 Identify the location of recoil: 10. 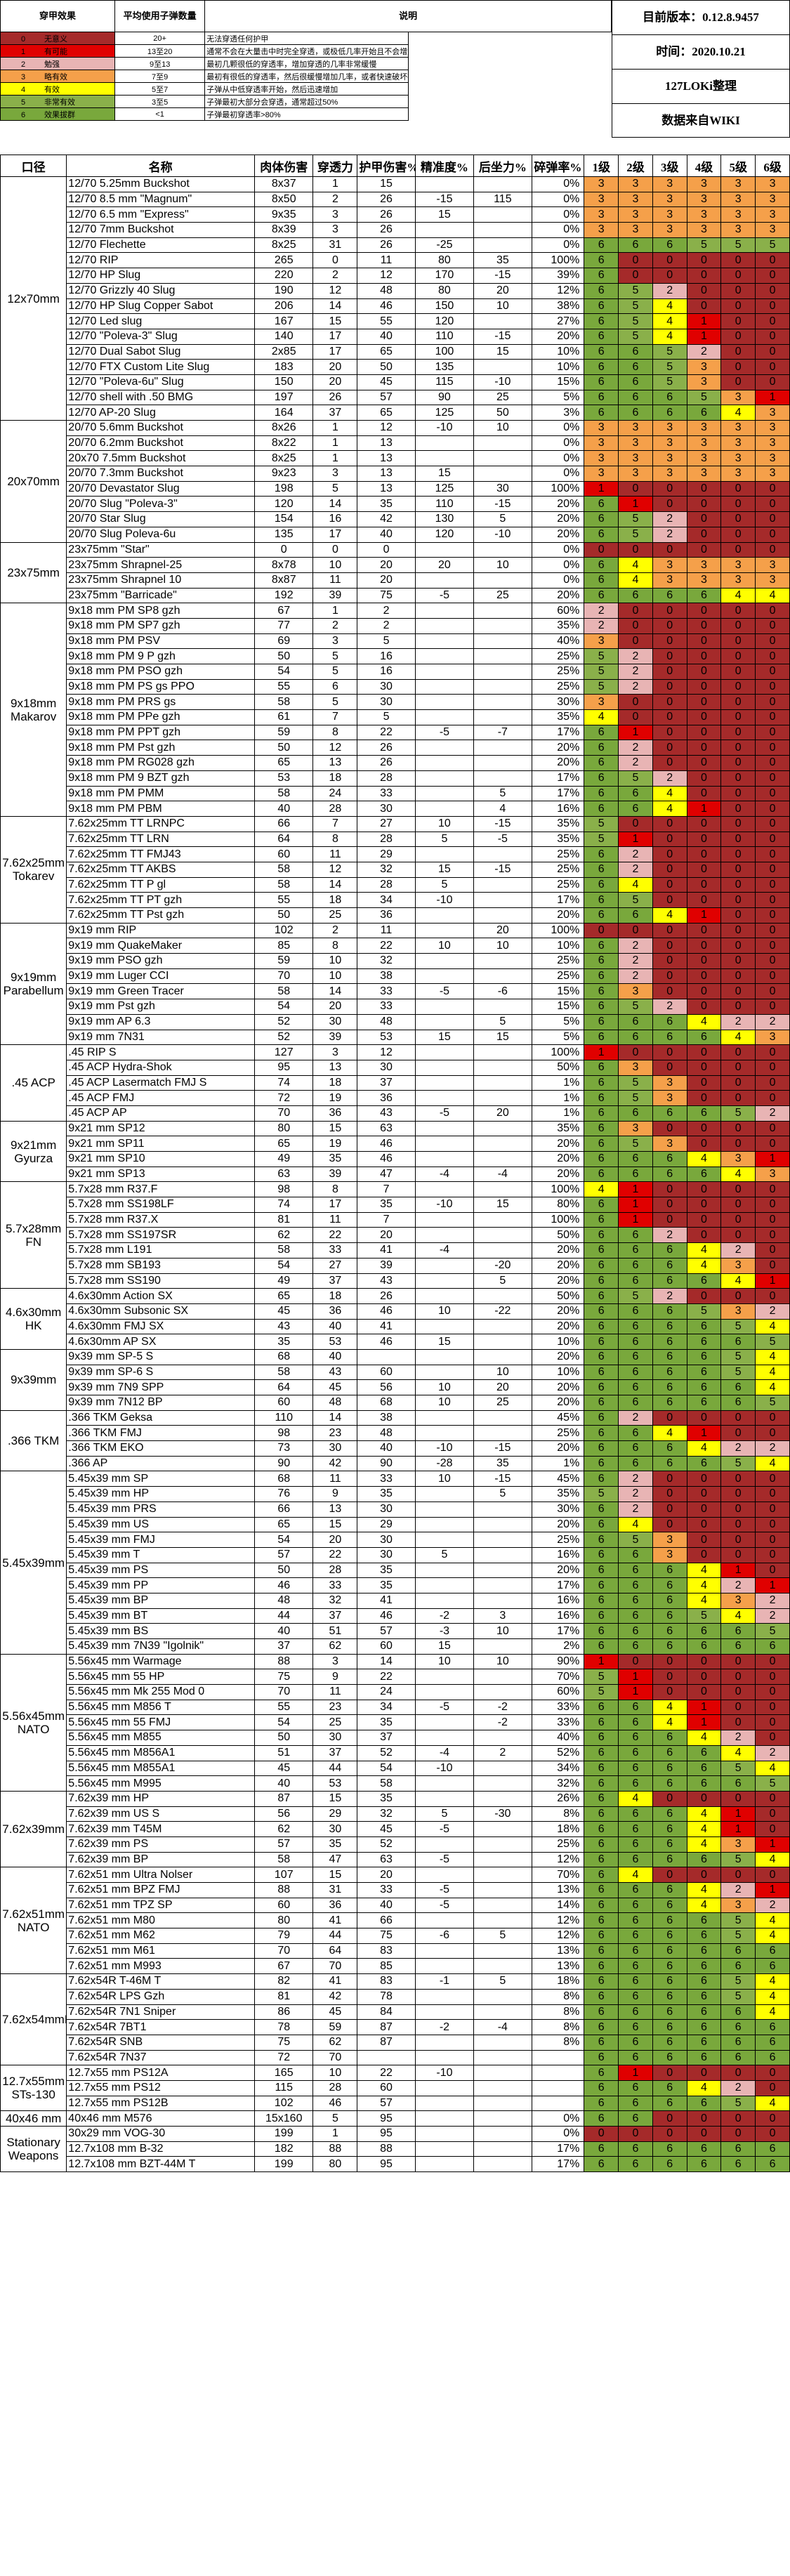
(503, 565).